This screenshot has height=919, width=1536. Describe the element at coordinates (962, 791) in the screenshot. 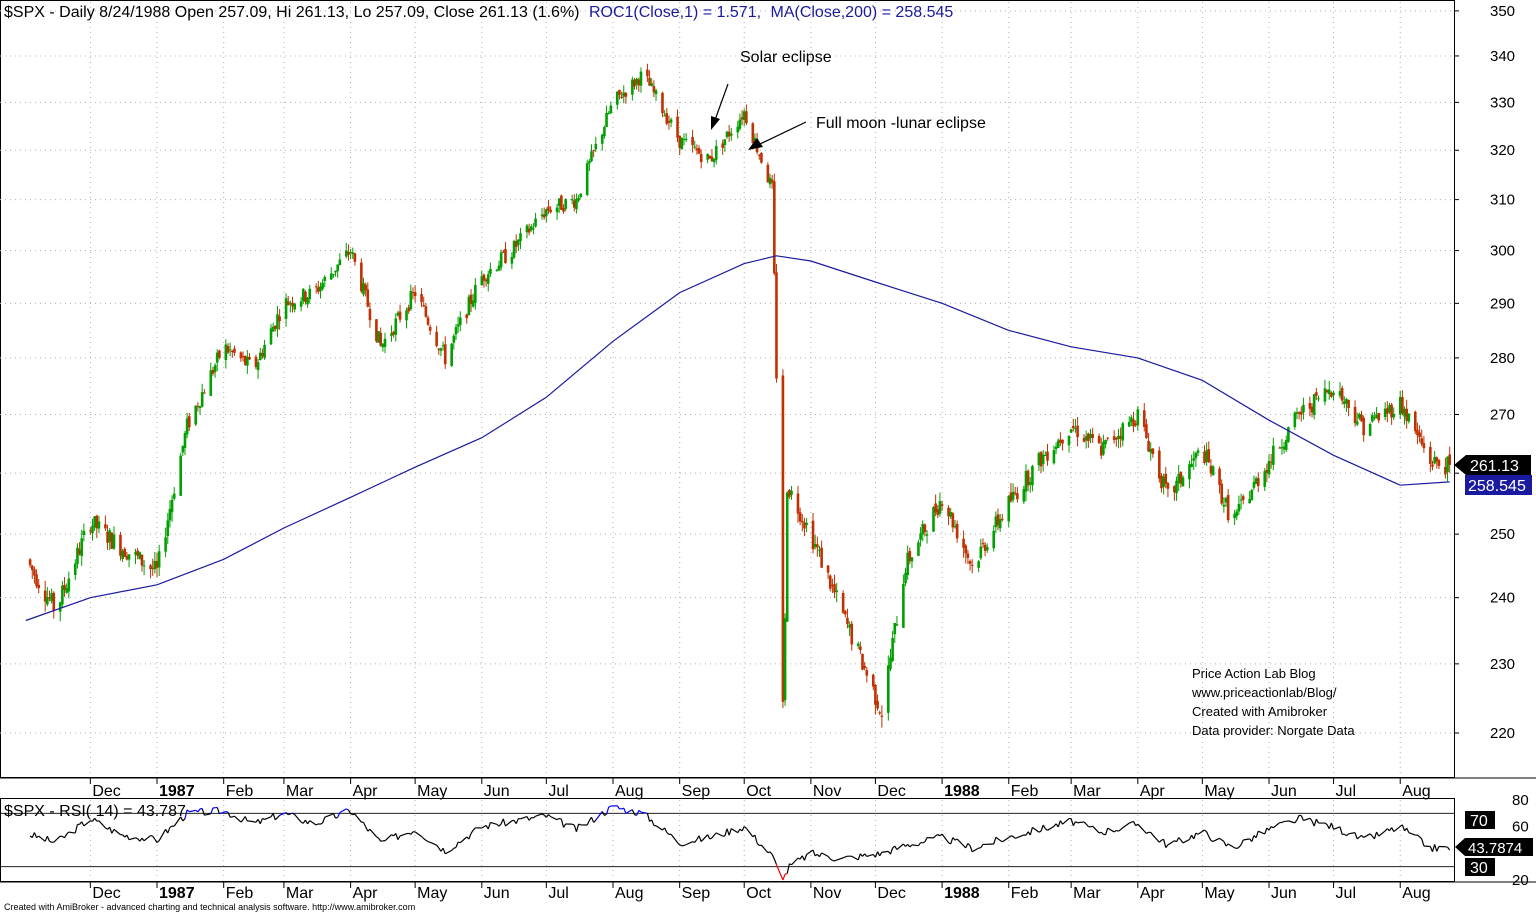

I see `price-x-tick-label: 1988` at that location.